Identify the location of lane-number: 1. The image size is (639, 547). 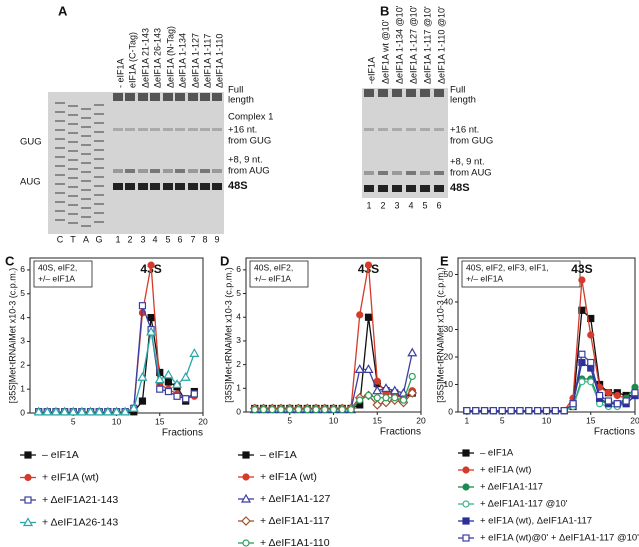
(117, 239).